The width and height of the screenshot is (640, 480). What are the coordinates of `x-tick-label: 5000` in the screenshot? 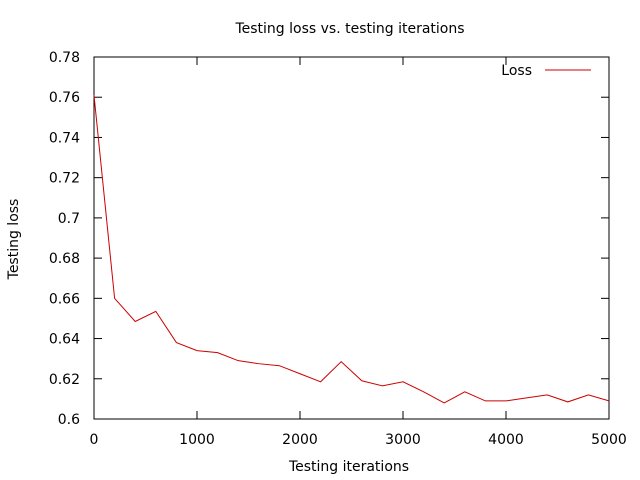 It's located at (609, 440).